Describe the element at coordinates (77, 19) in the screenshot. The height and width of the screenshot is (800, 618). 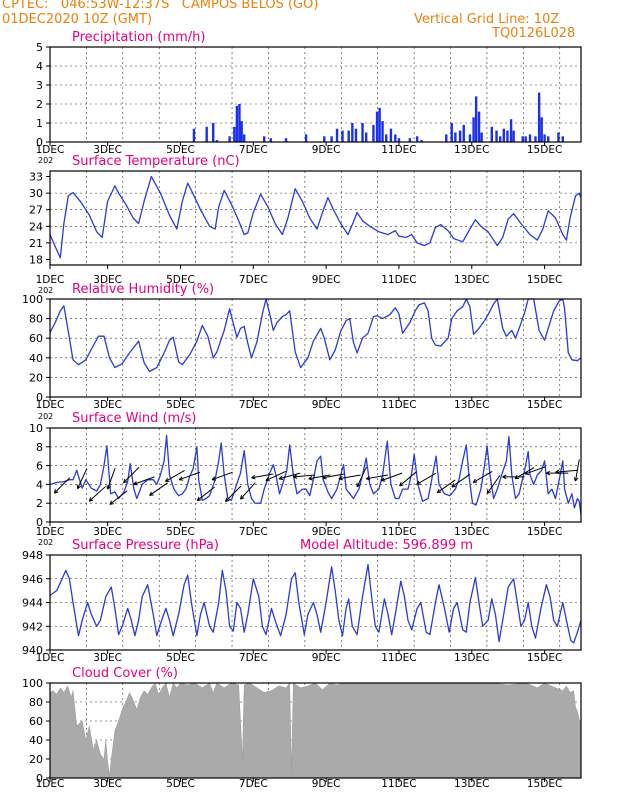
I see `run-date: 01DEC2020 10Z (GMT)` at that location.